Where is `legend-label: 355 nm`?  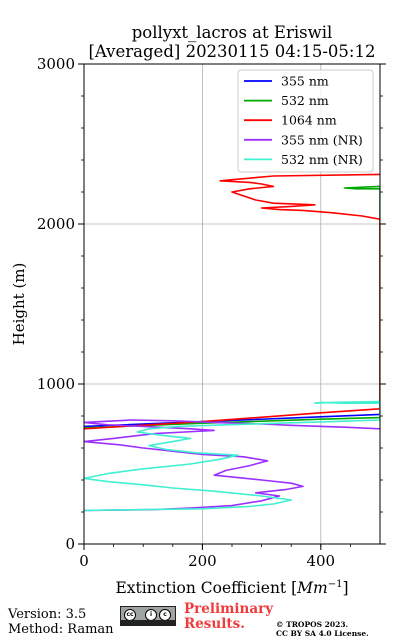
legend-label: 355 nm is located at coordinates (305, 81).